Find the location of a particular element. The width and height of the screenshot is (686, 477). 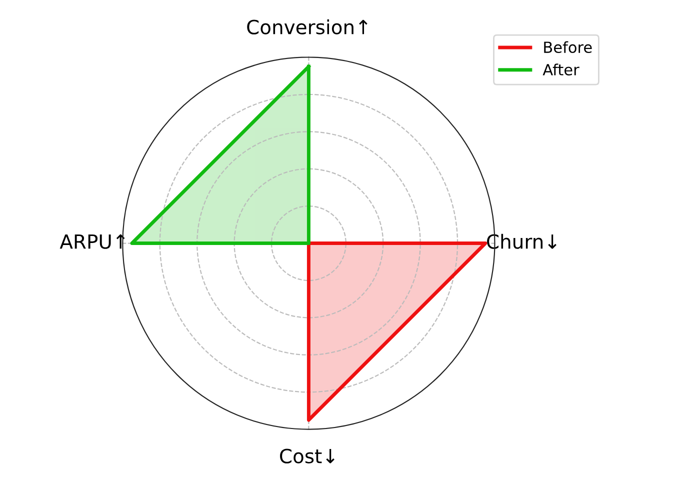

spoke-label: Conversion↑ is located at coordinates (307, 26).